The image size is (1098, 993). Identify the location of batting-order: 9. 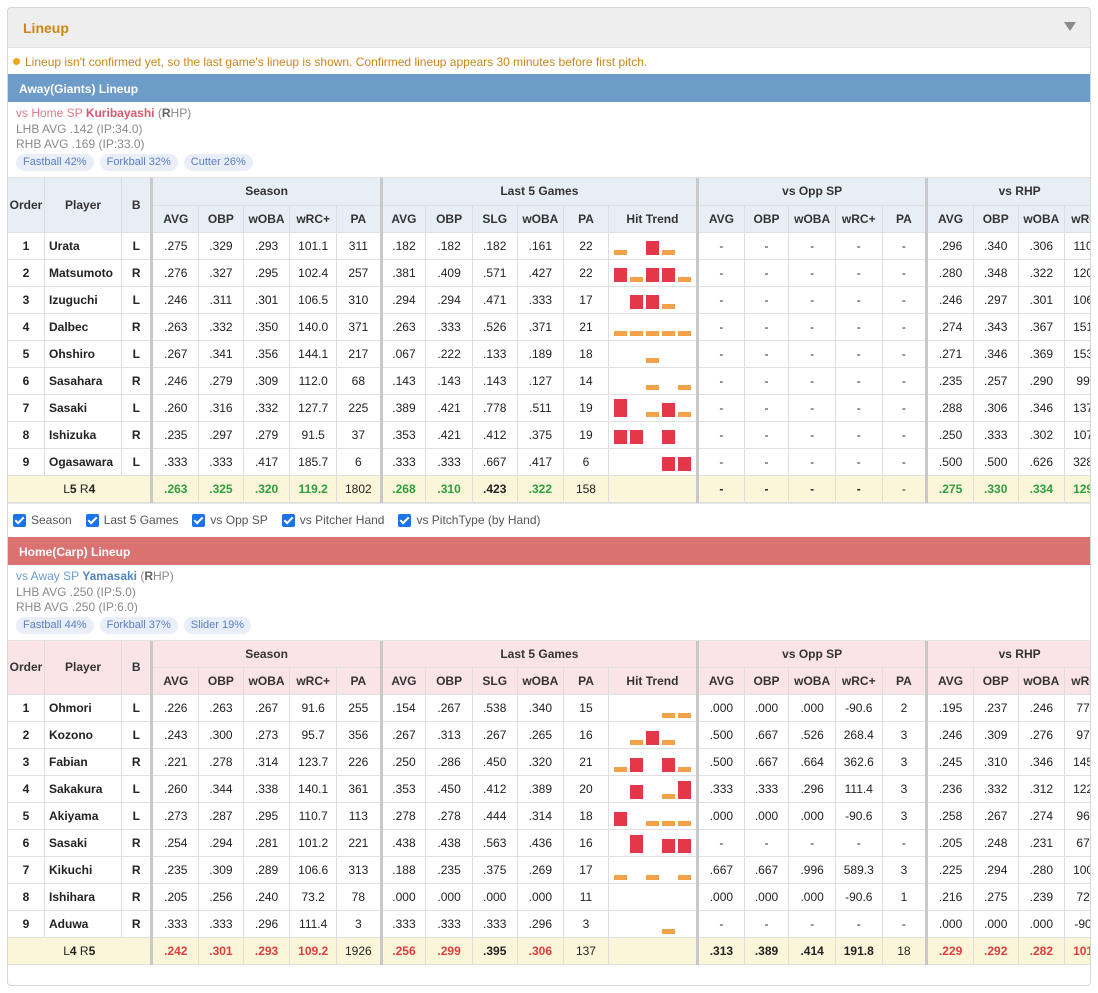
(26, 462).